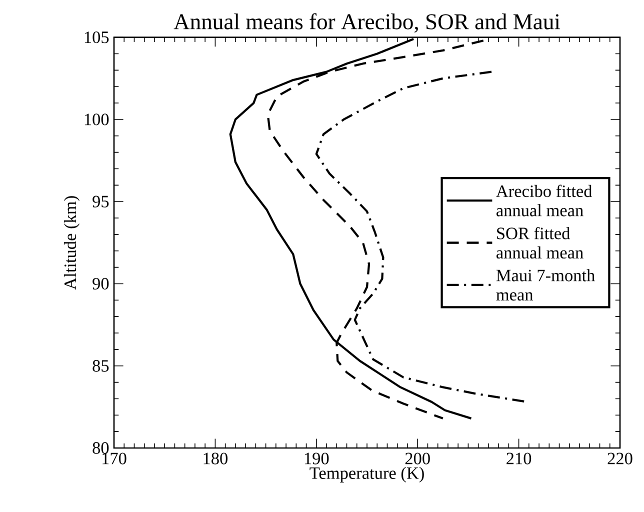  Describe the element at coordinates (620, 458) in the screenshot. I see `x-tick-label: 220` at that location.